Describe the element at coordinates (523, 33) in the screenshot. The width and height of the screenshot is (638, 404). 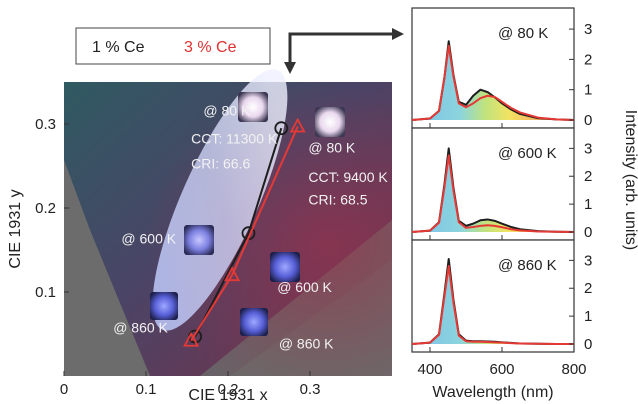
I see `spectrum-panel-label: @ 80 K` at that location.